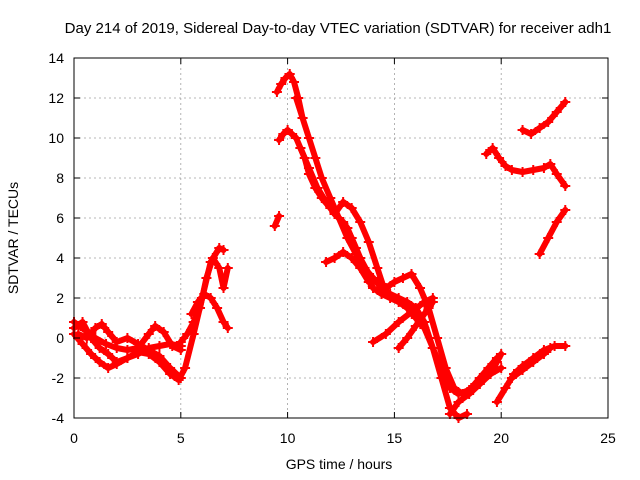  Describe the element at coordinates (58, 418) in the screenshot. I see `y-tick-label: -4` at that location.